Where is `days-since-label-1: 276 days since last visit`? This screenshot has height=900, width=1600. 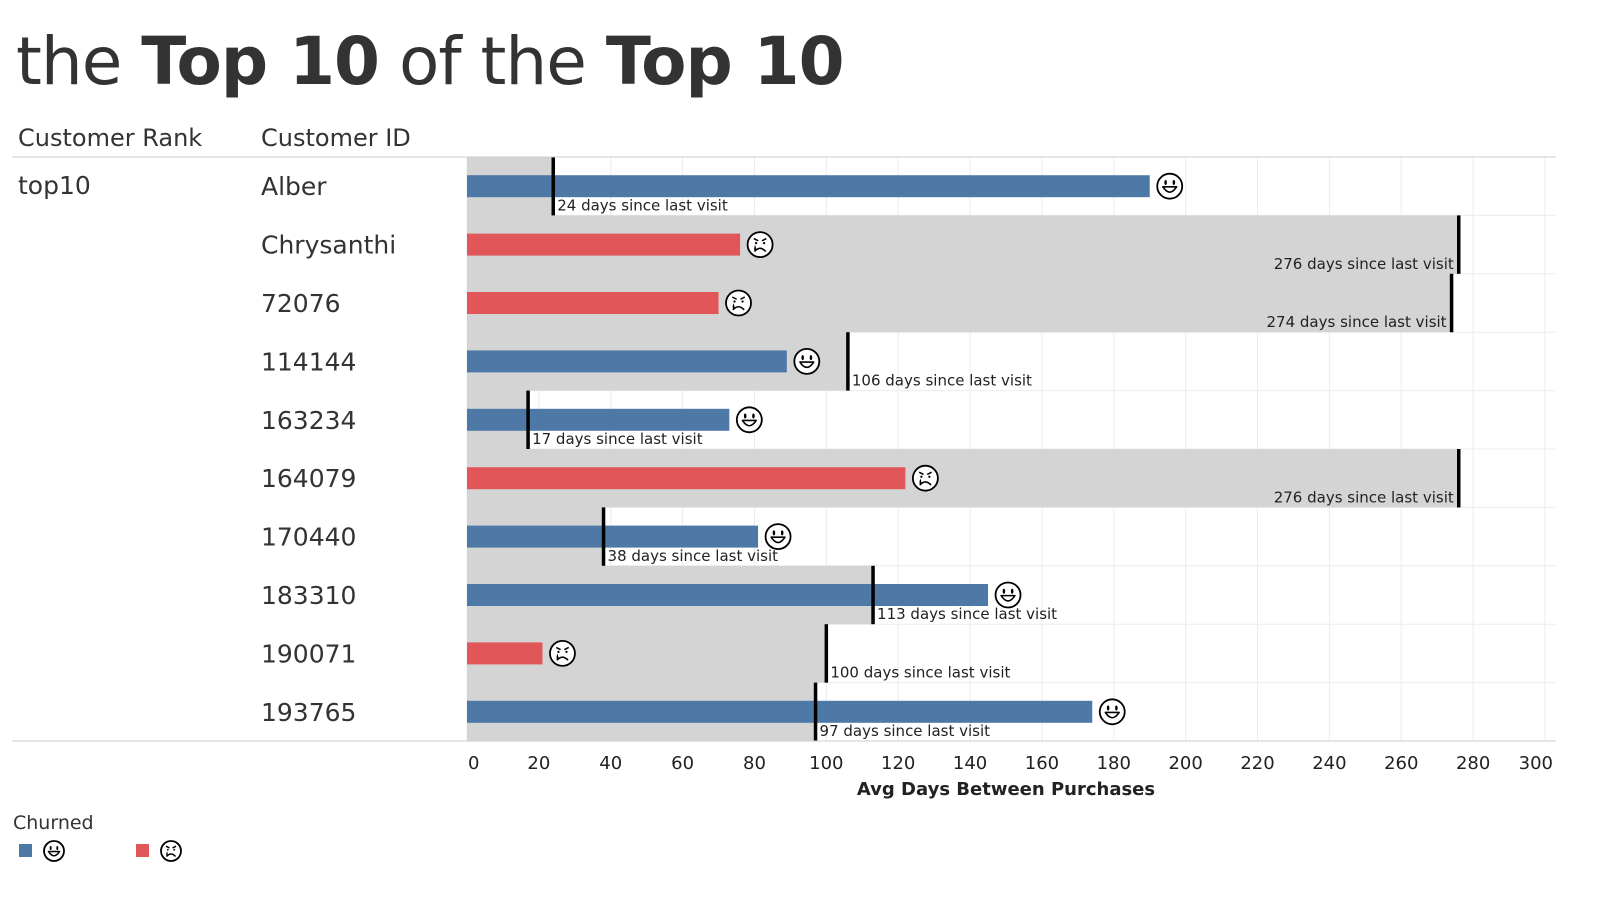 days-since-label-1: 276 days since last visit is located at coordinates (1364, 264).